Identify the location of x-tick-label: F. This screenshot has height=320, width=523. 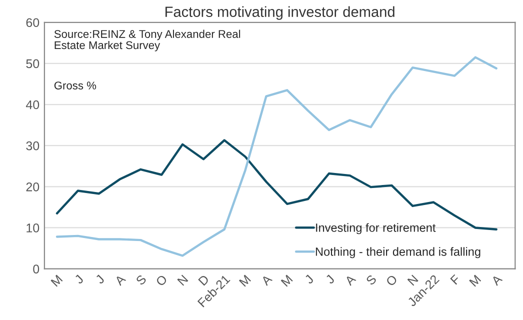
(455, 279).